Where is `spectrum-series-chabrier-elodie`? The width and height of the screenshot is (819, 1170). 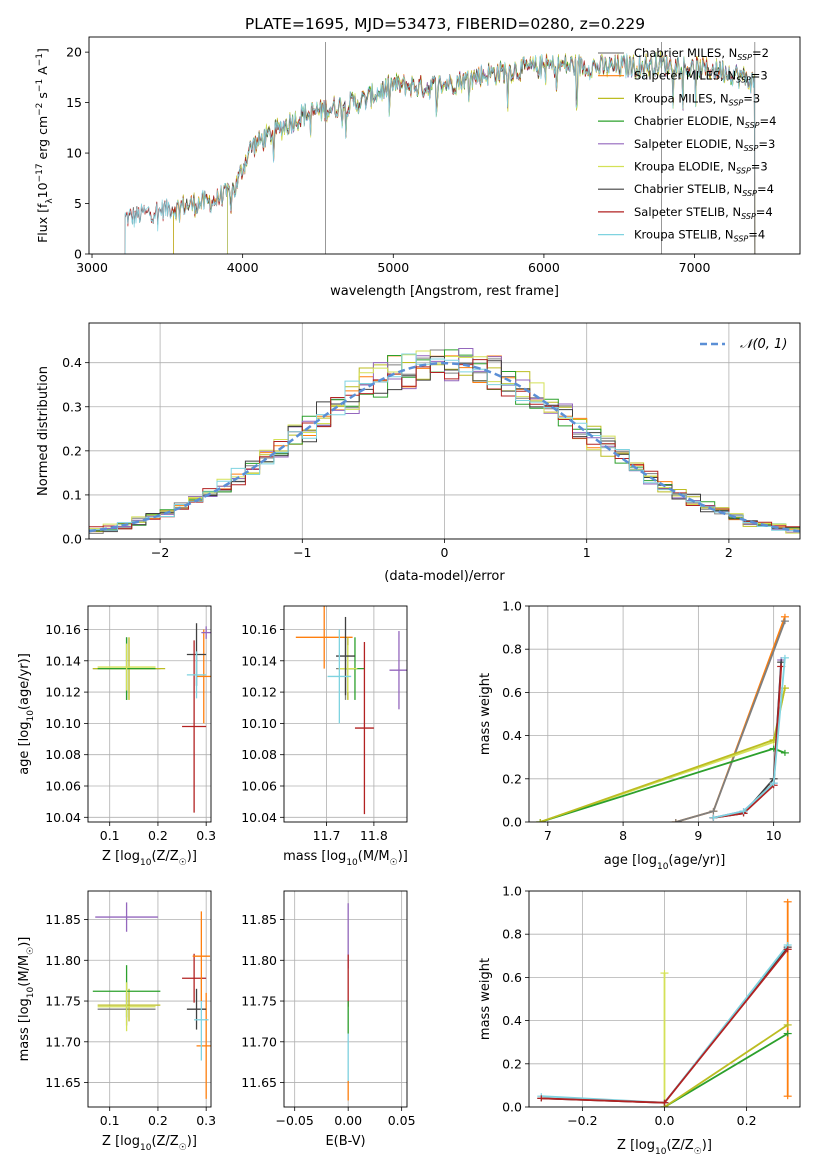 spectrum-series-chabrier-elodie is located at coordinates (491, 153).